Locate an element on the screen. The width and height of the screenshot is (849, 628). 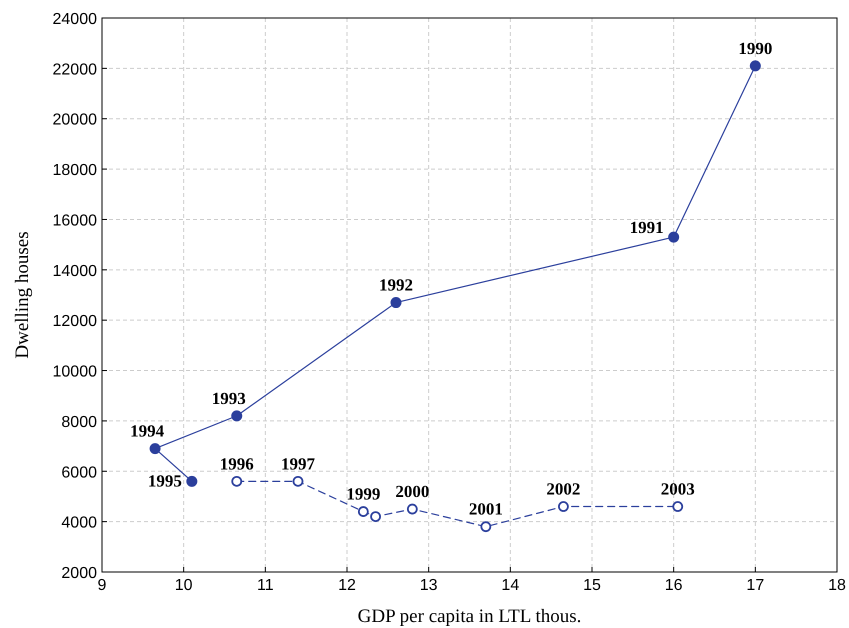
annotation: 2001 is located at coordinates (485, 509).